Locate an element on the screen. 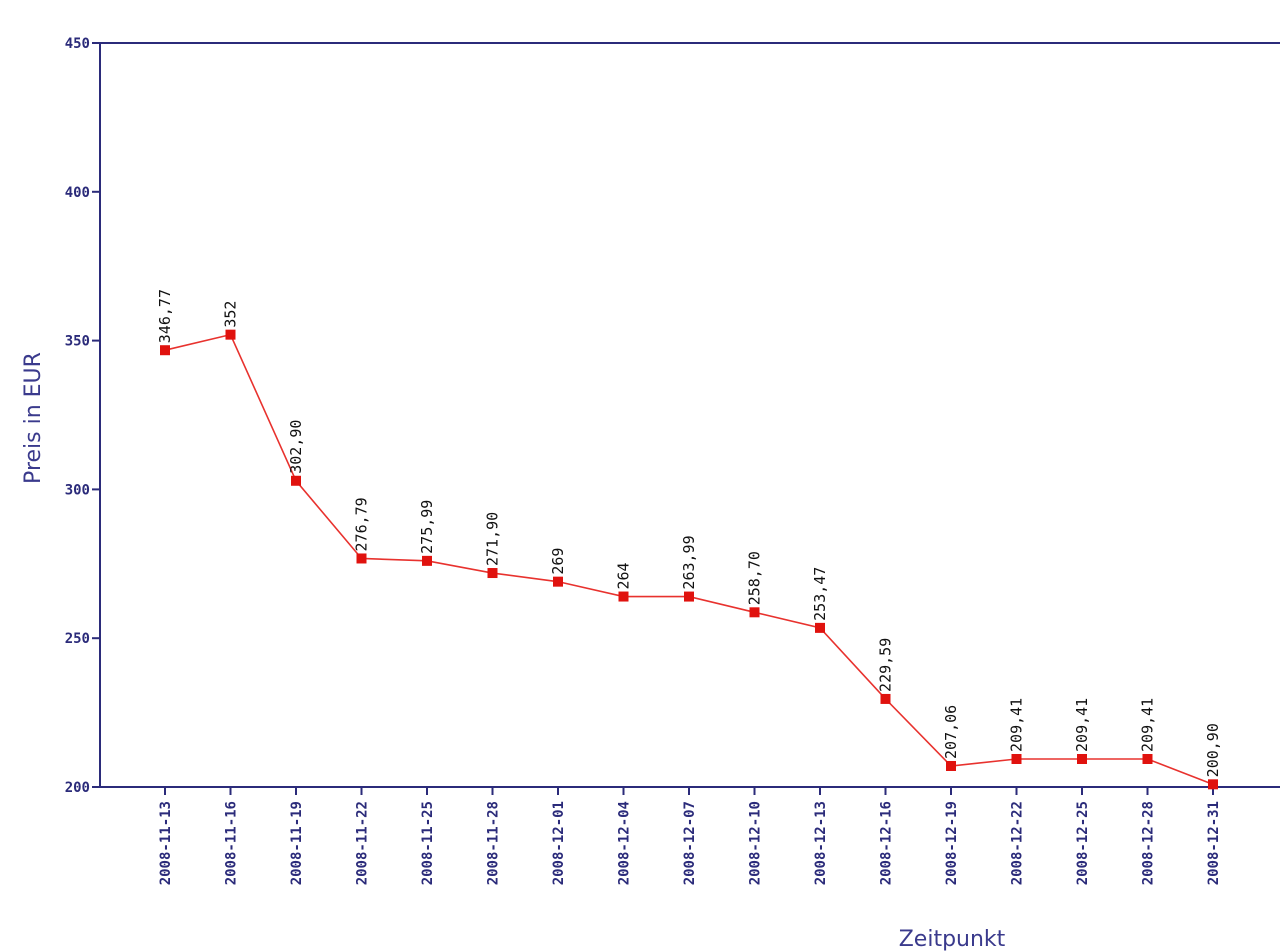 The height and width of the screenshot is (952, 1280). x-tick-label: 2008-12-07 is located at coordinates (690, 843).